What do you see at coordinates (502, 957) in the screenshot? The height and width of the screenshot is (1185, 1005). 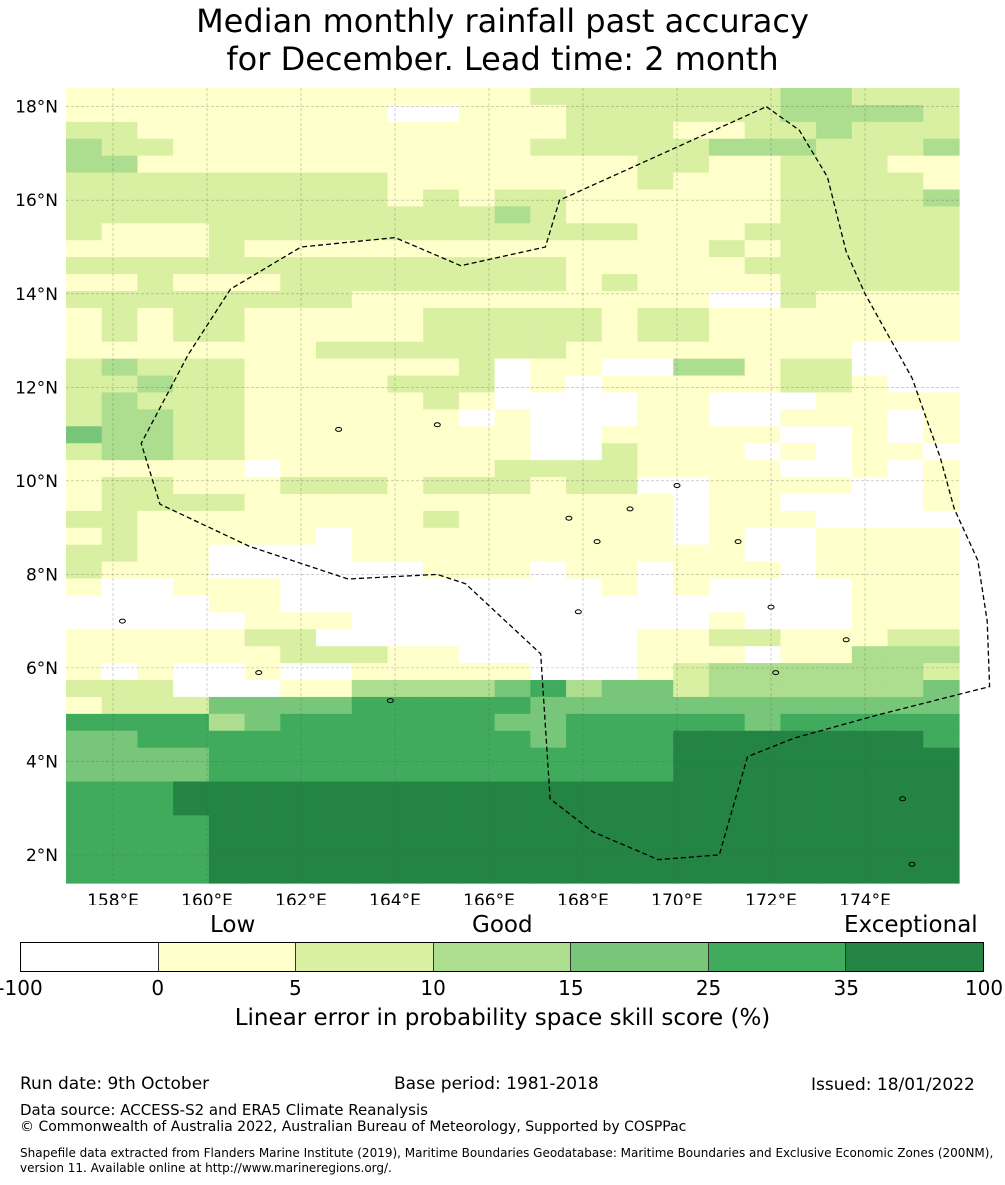 I see `colorbar` at bounding box center [502, 957].